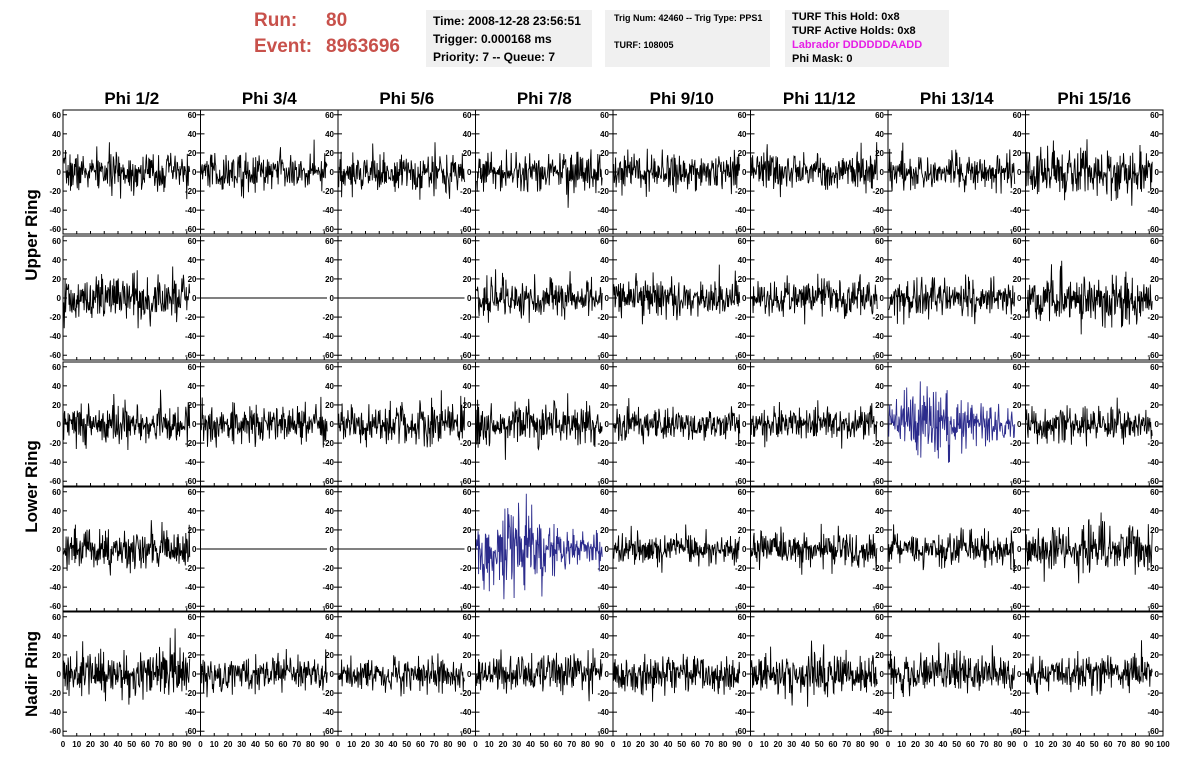 Image resolution: width=1196 pixels, height=772 pixels. Describe the element at coordinates (310, 744) in the screenshot. I see `x-tick-label: 80` at that location.